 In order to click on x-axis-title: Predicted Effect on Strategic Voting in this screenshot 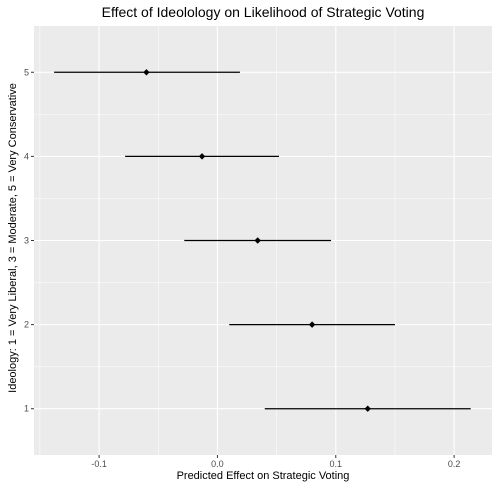, I will do `click(263, 476)`.